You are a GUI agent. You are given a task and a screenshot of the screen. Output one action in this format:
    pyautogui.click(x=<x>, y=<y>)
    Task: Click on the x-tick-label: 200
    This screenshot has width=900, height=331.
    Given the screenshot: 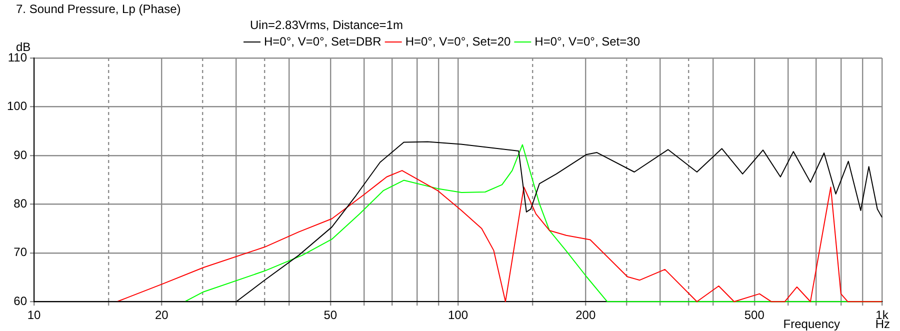 What is the action you would take?
    pyautogui.click(x=586, y=315)
    